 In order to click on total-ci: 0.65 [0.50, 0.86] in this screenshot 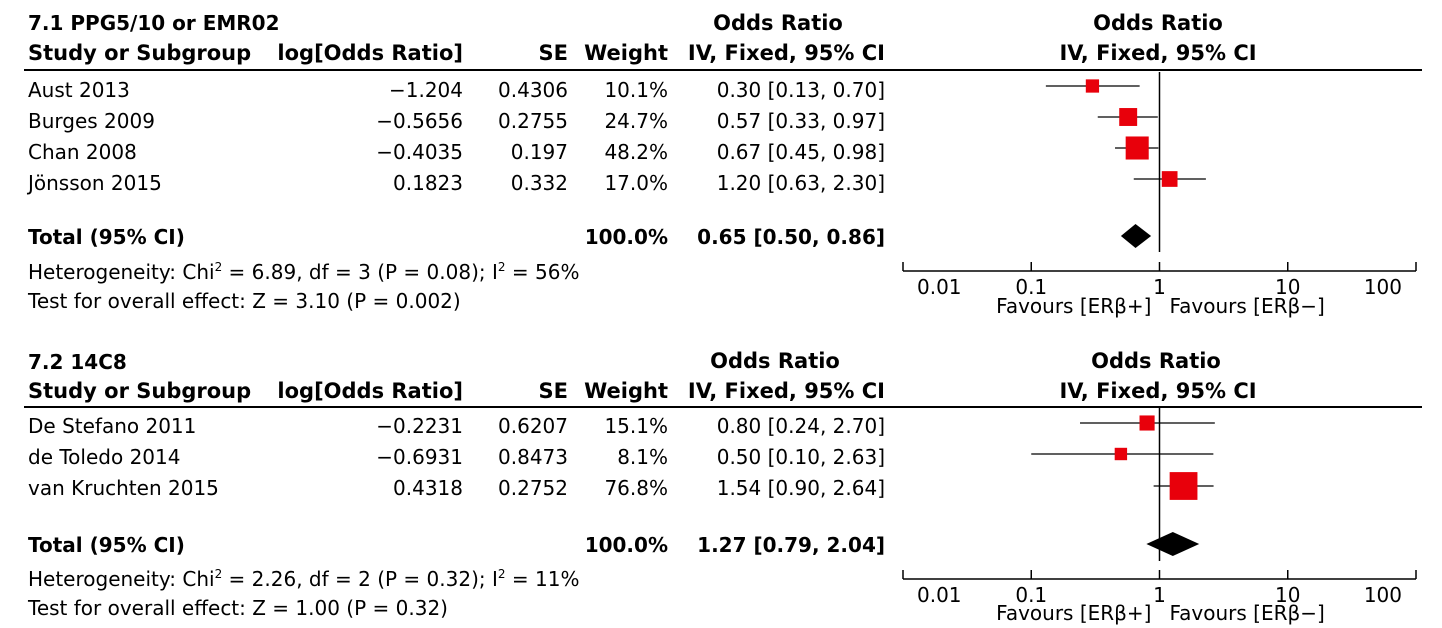, I will do `click(791, 237)`.